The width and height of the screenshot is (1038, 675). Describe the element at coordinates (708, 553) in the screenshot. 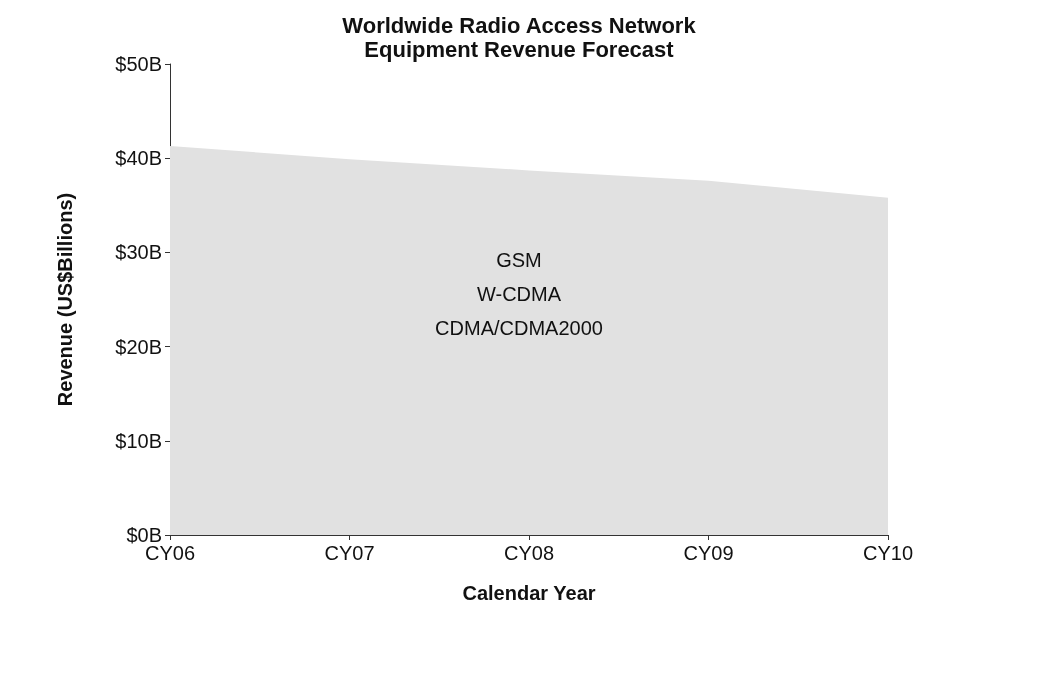

I see `x-tick-label: CY09` at that location.